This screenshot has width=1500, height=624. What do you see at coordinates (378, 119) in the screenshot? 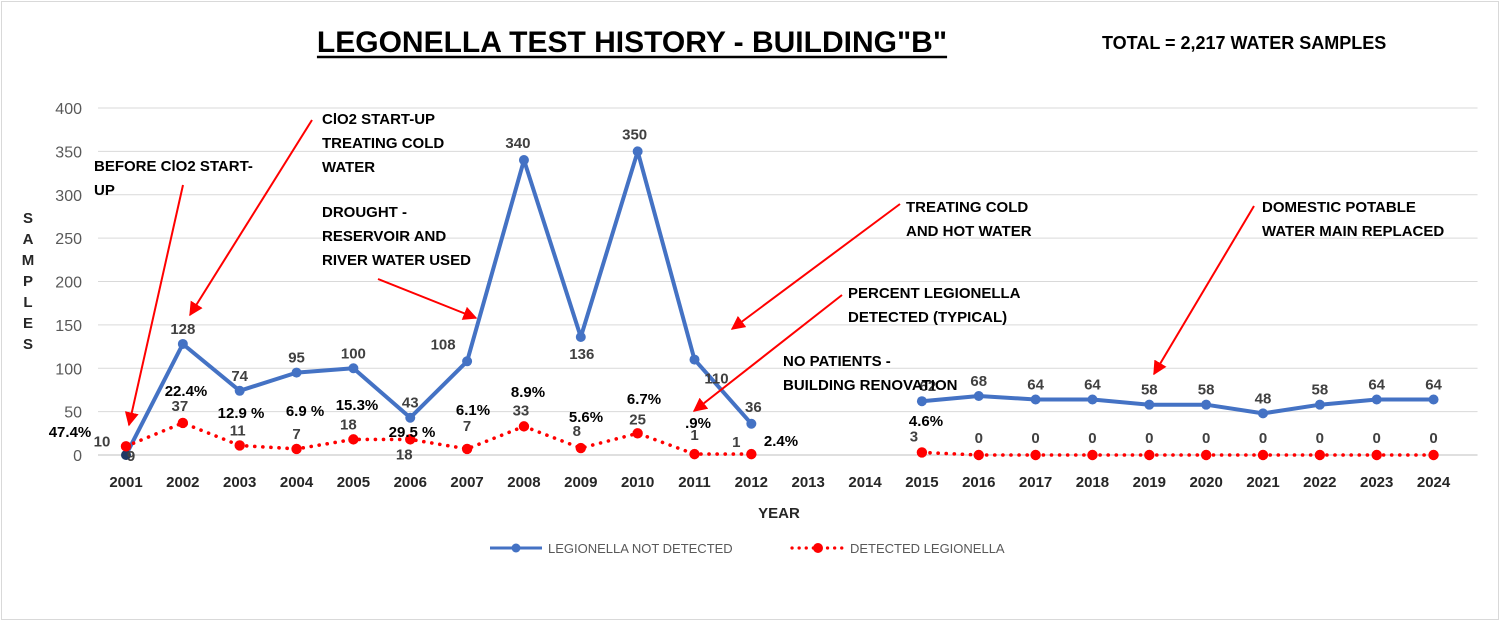
I see `annotation-text-clo2-startup: ClO2 START-UP` at bounding box center [378, 119].